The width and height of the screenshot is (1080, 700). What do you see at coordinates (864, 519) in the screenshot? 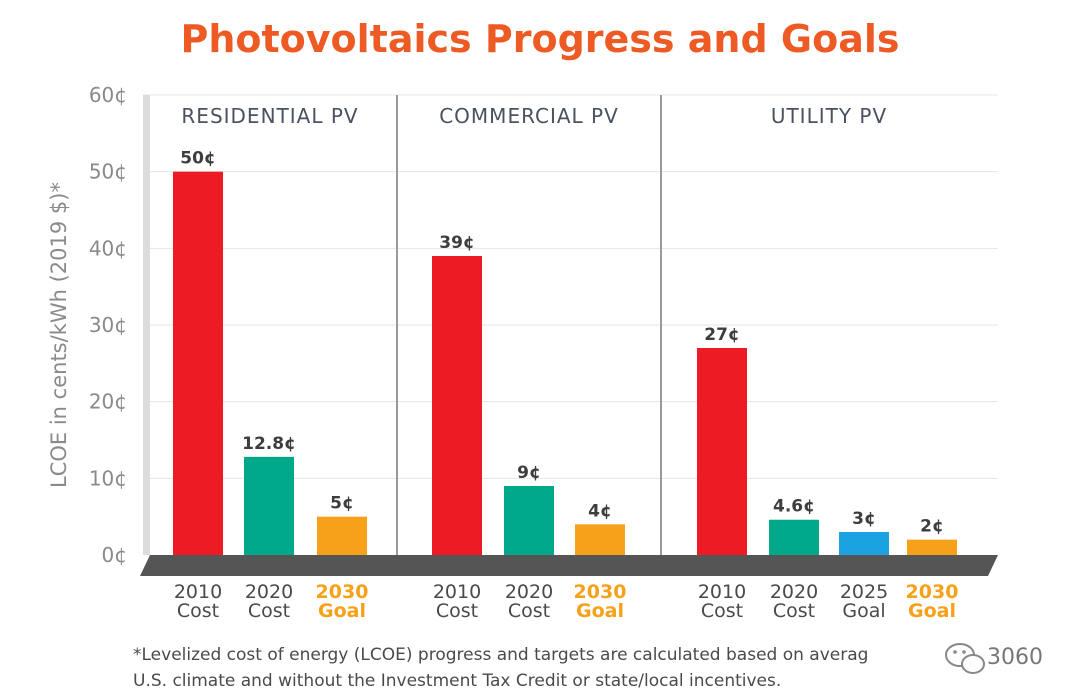
I see `bar-value-label: 3¢` at bounding box center [864, 519].